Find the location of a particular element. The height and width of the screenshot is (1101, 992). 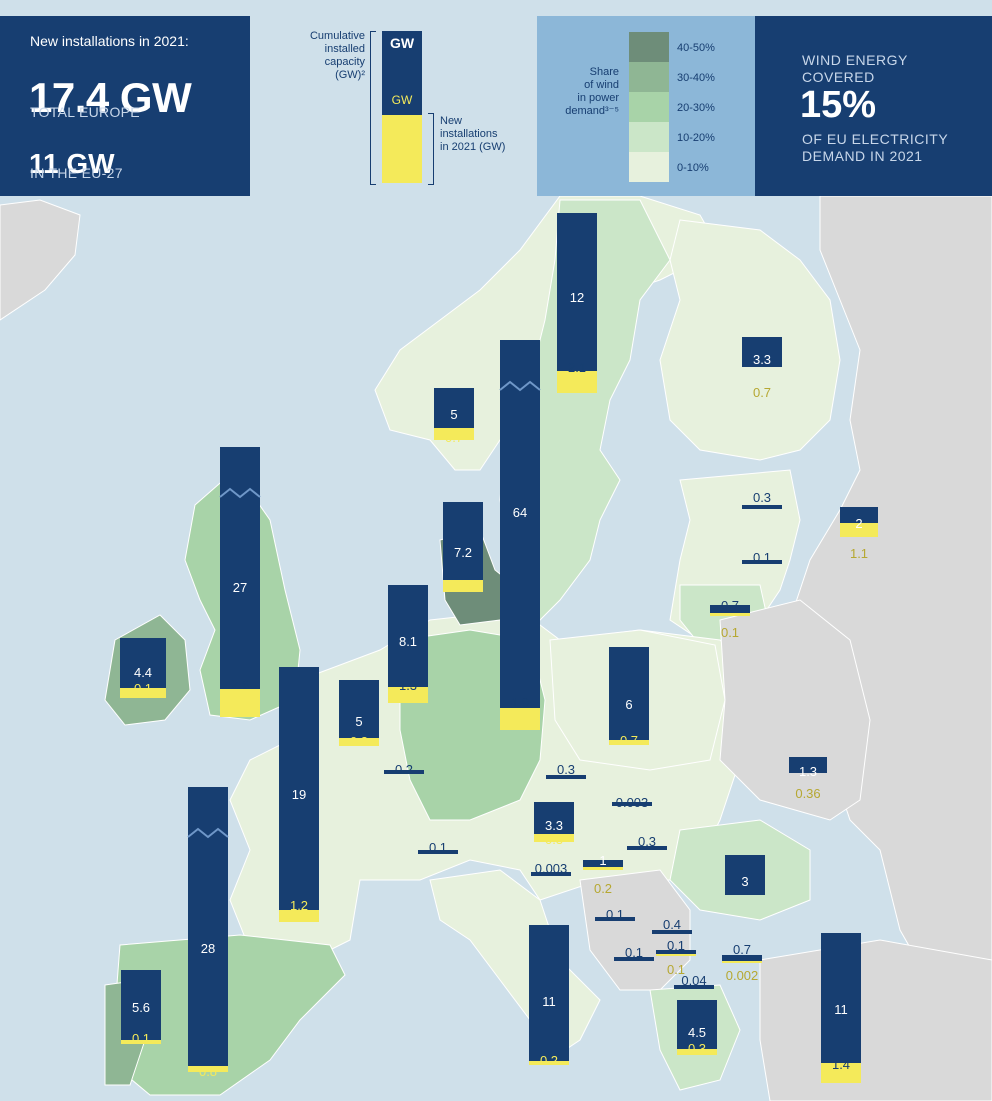

eu-label: IN THE EU-27 is located at coordinates (76, 173).